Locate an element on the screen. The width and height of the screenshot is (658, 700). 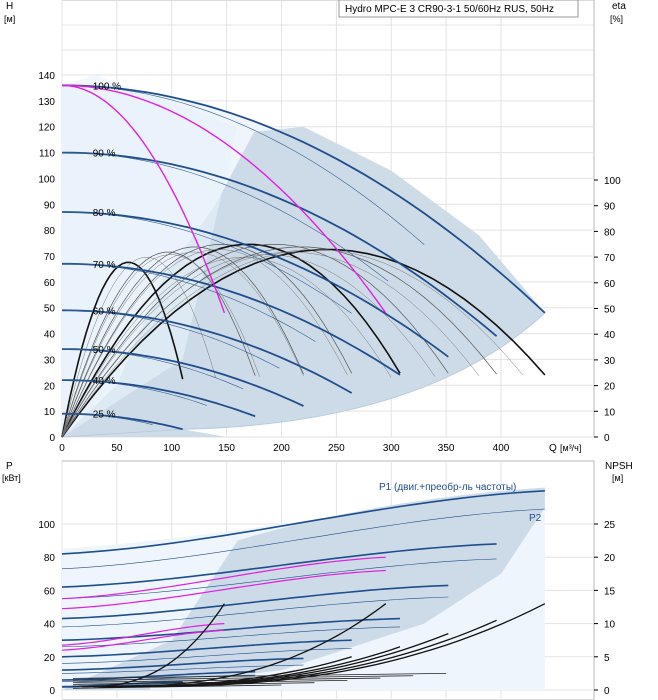
head-tick-label: 80 is located at coordinates (50, 231).